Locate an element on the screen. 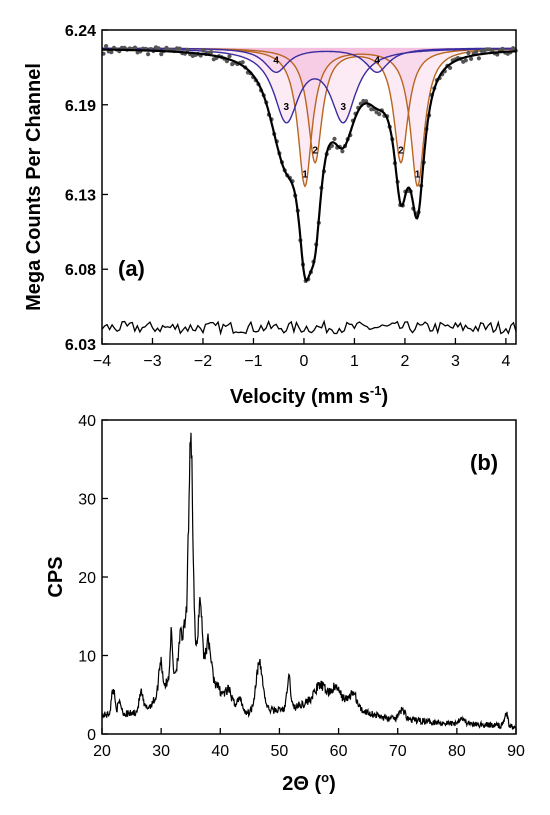  panel-b-y-ticks: 0 10 20 30 40 is located at coordinates (93, 578).